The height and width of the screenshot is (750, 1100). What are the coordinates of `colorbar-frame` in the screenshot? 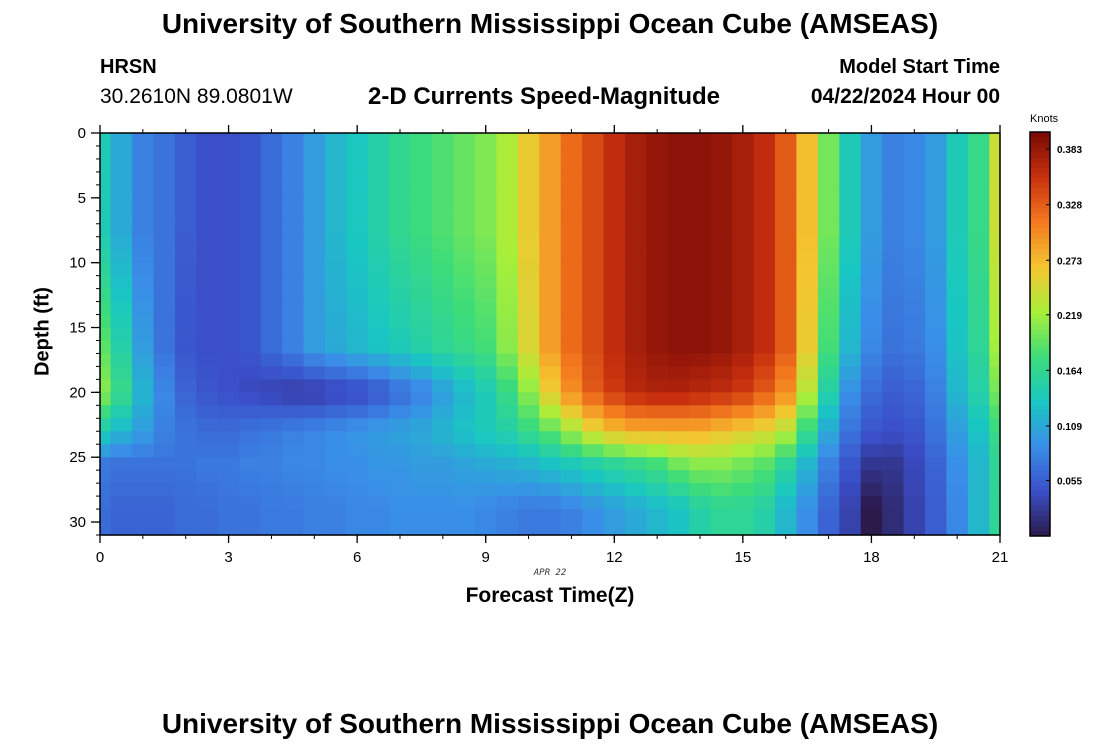 It's located at (1040, 334).